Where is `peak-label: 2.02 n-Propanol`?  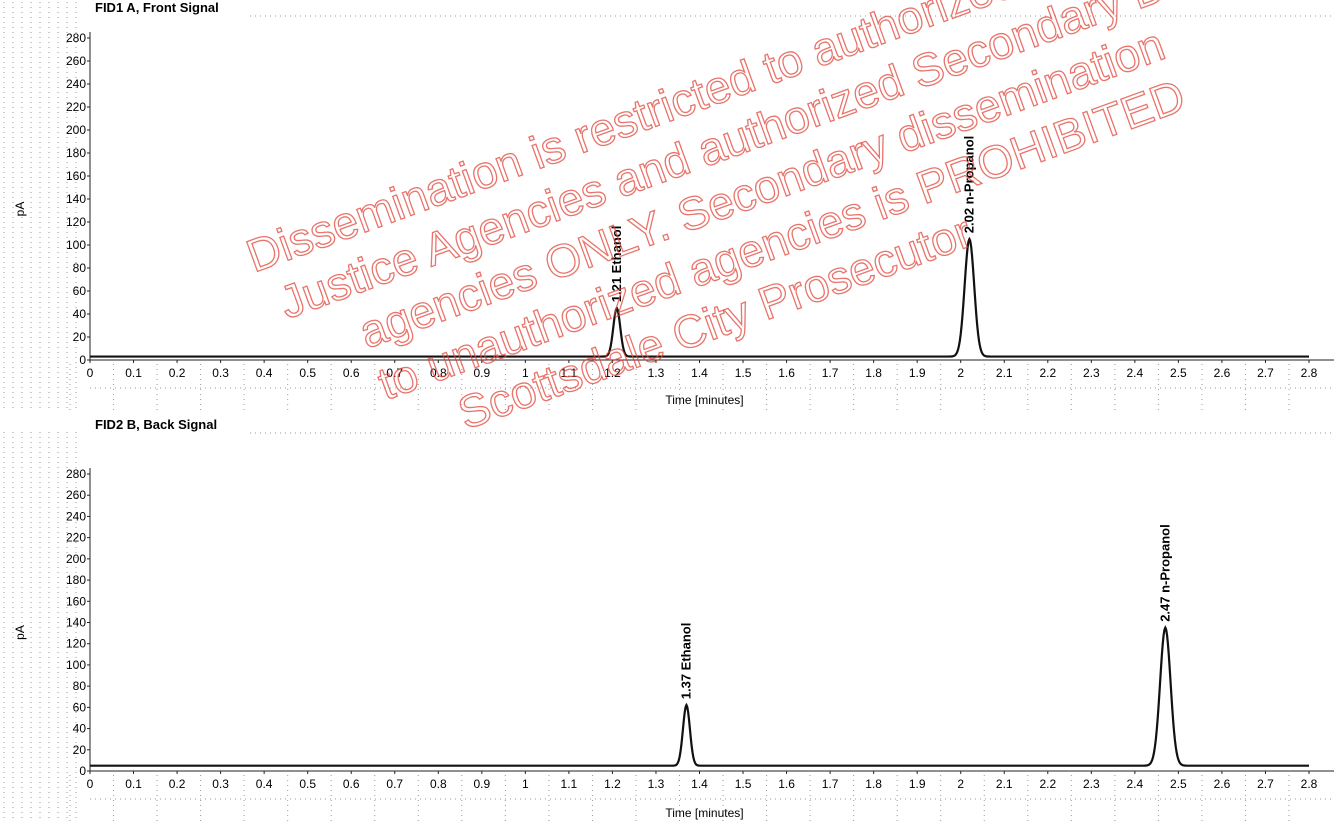
peak-label: 2.02 n-Propanol is located at coordinates (968, 185).